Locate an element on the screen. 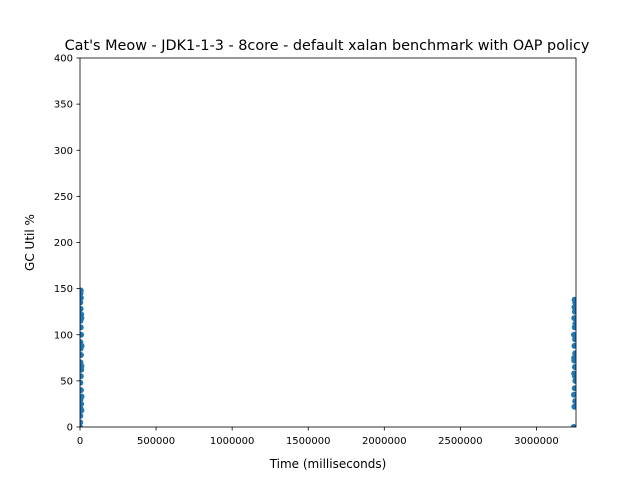  y-axis: 0 50 100 150 200 250 300 350 400 is located at coordinates (67, 244).